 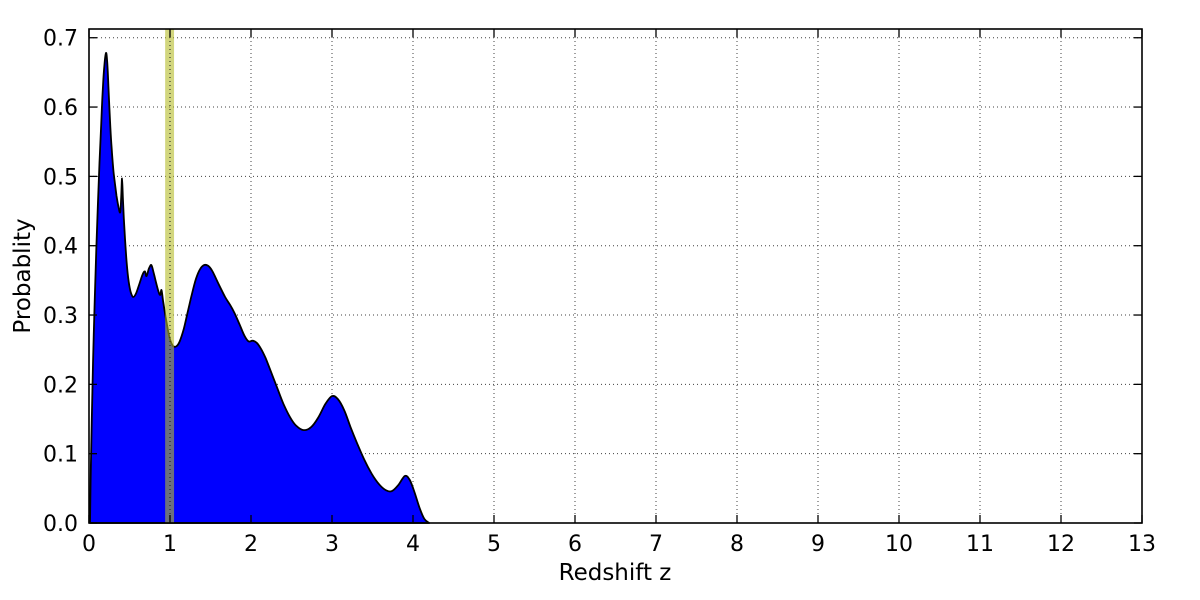 What do you see at coordinates (23, 275) in the screenshot?
I see `y-axis-label: Probablity` at bounding box center [23, 275].